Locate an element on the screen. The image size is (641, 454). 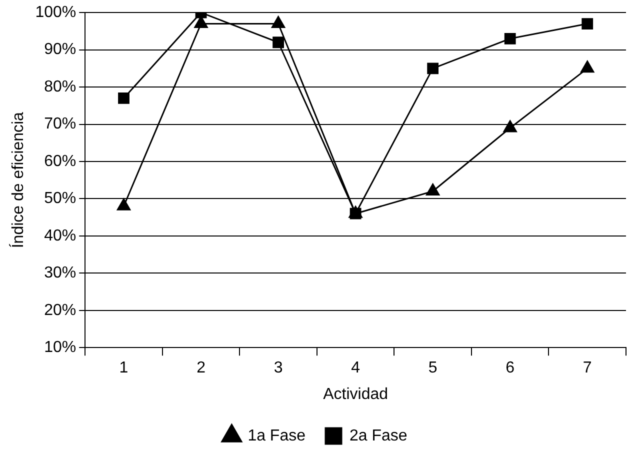
y-tick-label: 10% is located at coordinates (60, 347).